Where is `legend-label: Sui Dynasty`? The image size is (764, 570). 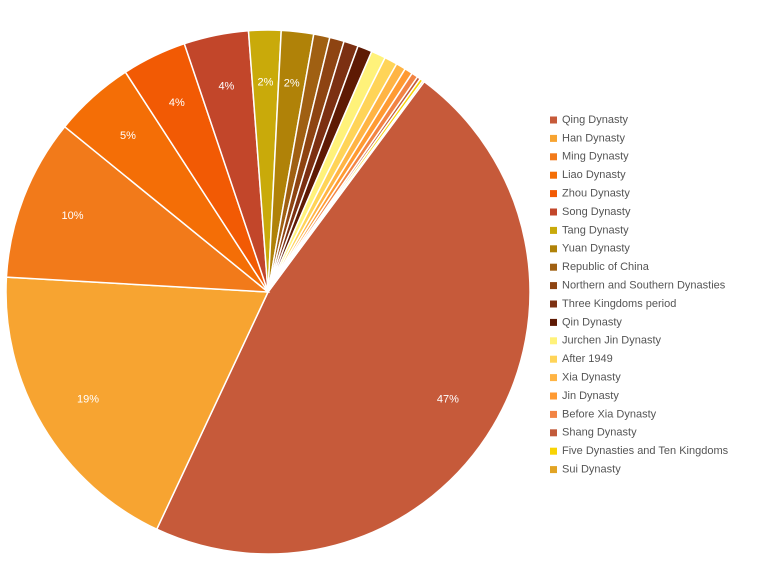
legend-label: Sui Dynasty is located at coordinates (591, 470).